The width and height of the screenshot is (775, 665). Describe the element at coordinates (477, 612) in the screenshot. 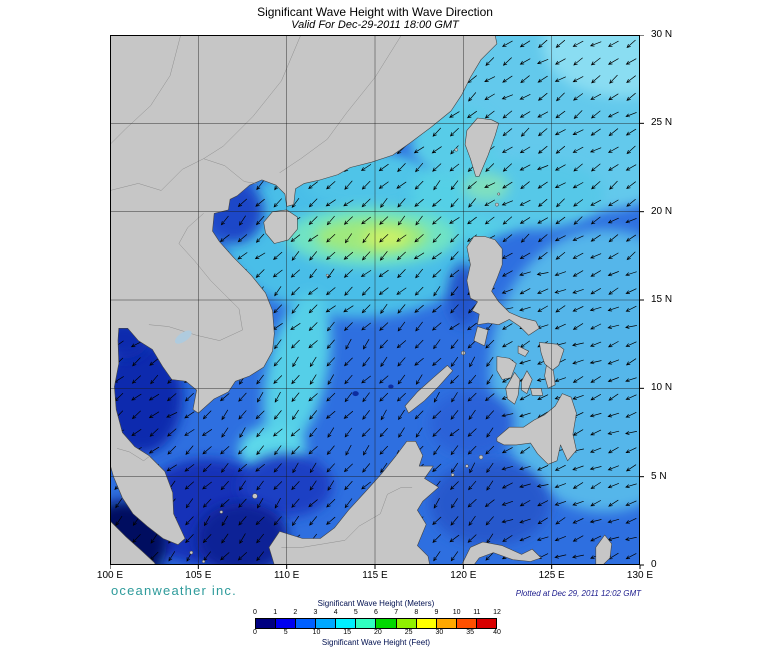

I see `meters-tick-label: 11` at that location.